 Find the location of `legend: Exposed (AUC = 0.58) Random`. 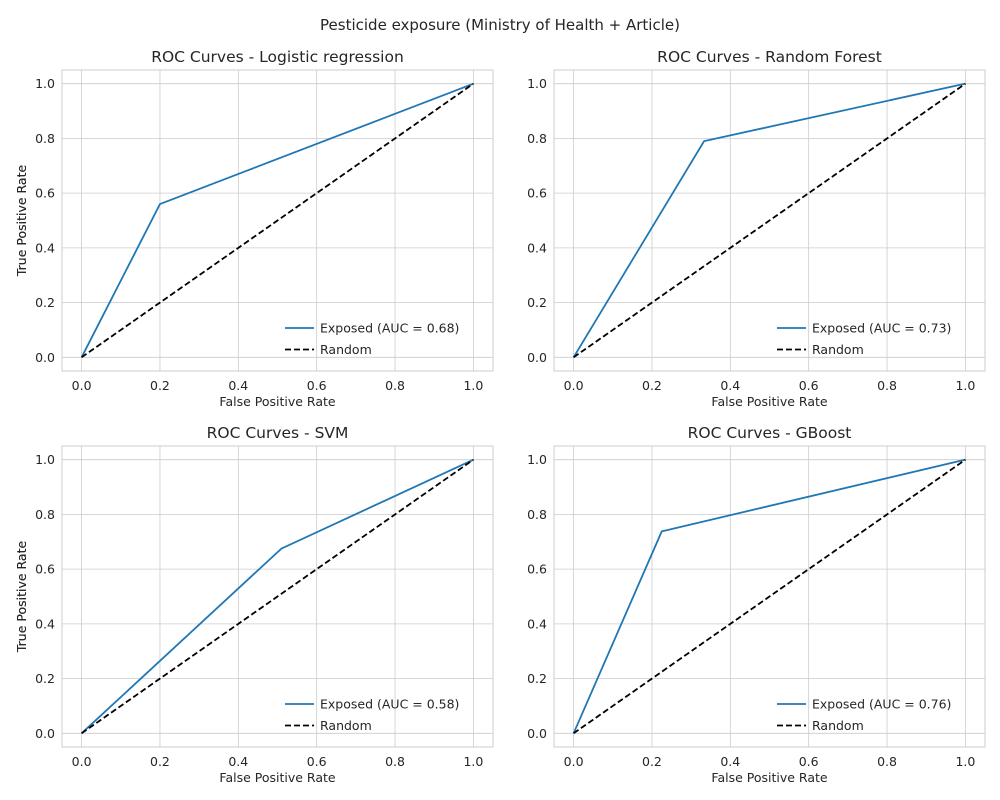

legend: Exposed (AUC = 0.58) Random is located at coordinates (372, 715).